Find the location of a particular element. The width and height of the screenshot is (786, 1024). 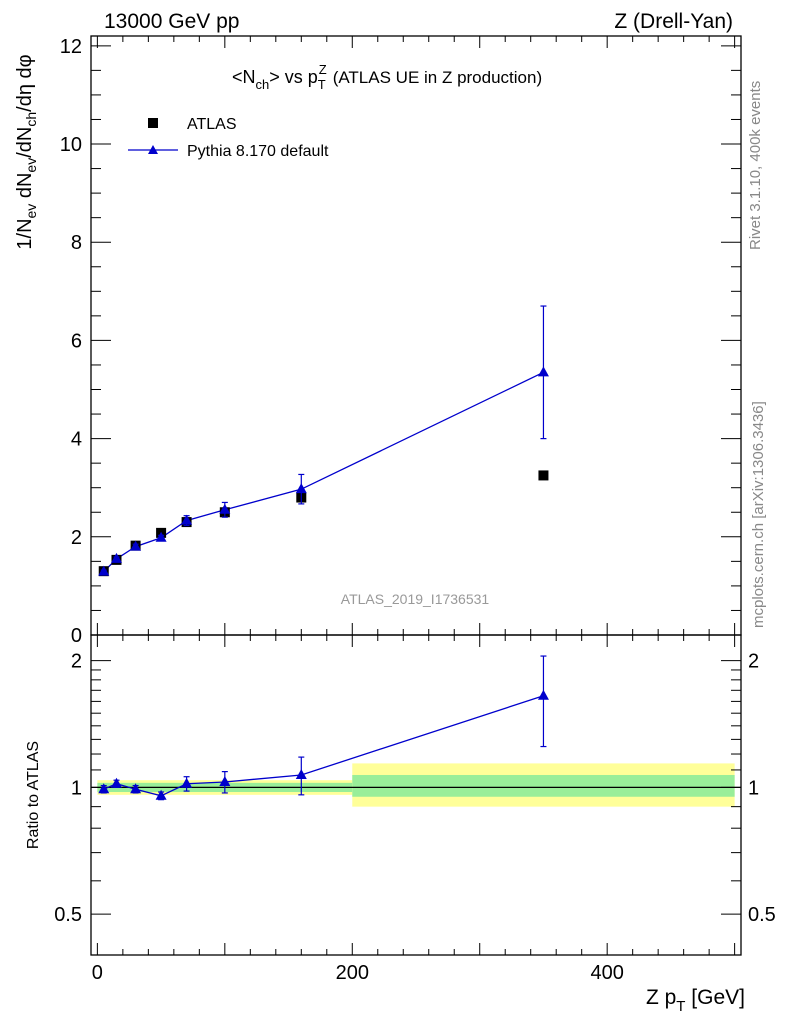

ratio-y-tick-label-right: 2 is located at coordinates (753, 662).